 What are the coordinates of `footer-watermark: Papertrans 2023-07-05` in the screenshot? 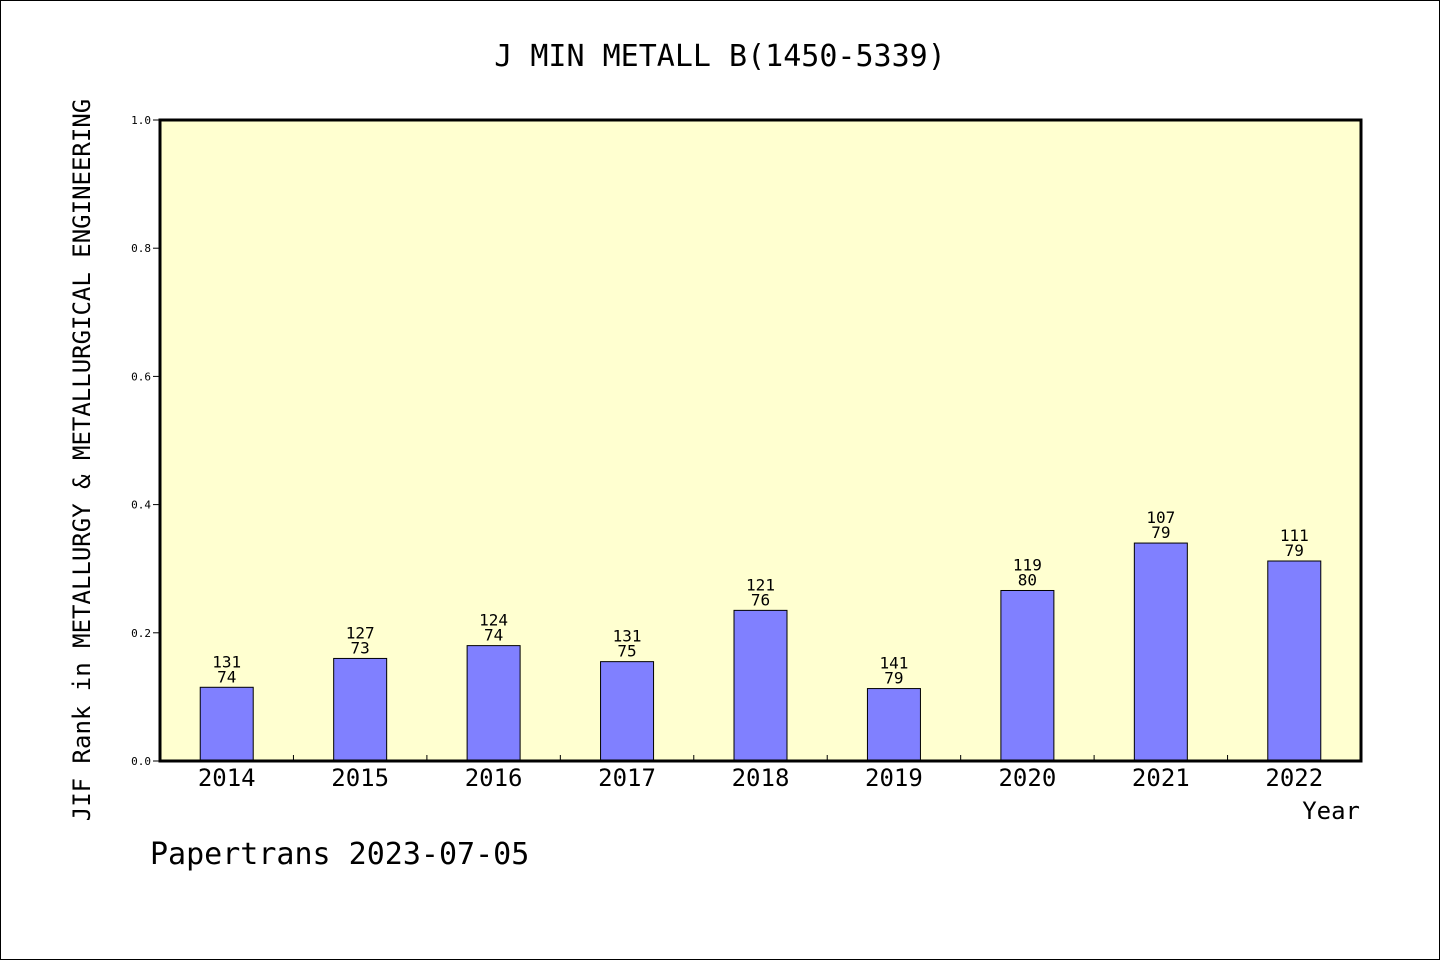 It's located at (339, 854).